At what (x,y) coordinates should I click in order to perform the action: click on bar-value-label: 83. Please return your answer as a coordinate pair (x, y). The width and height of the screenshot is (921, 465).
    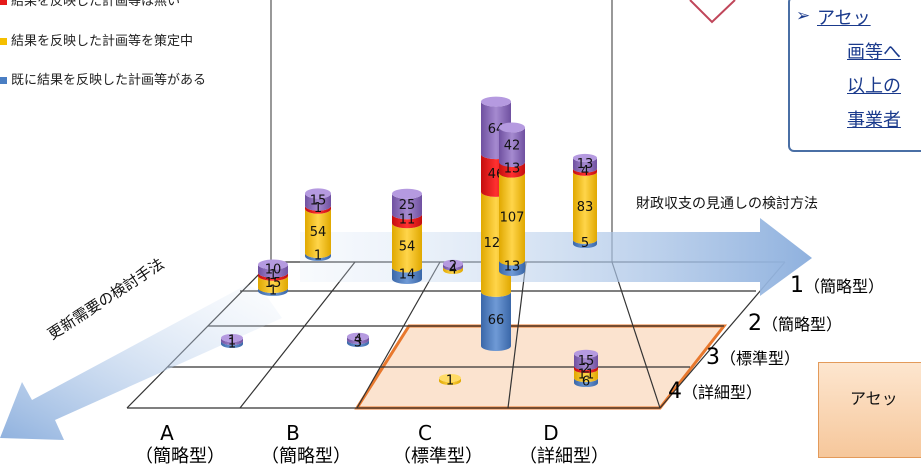
    Looking at the image, I should click on (585, 207).